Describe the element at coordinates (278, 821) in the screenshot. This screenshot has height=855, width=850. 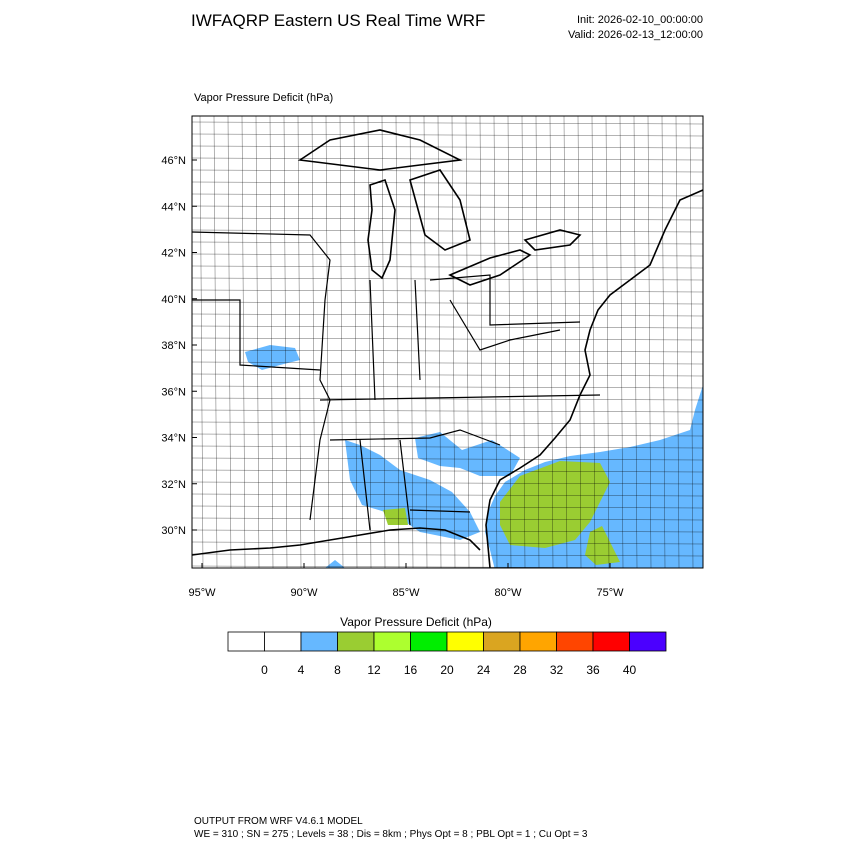
I see `footer-line: OUTPUT FROM WRF V4.6.1 MODEL` at that location.